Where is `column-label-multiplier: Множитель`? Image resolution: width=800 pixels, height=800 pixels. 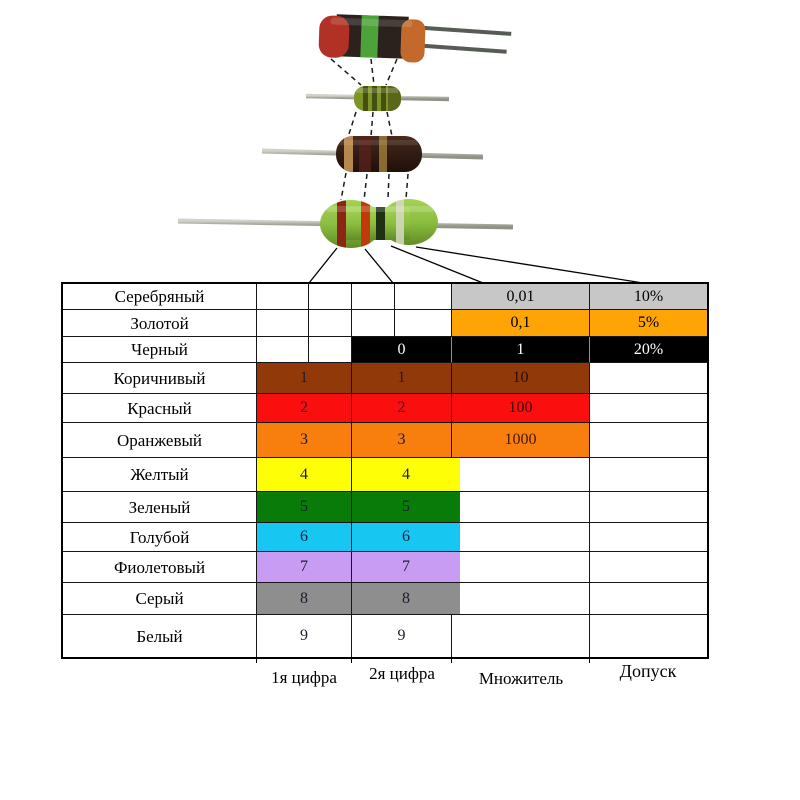
column-label-multiplier: Множитель is located at coordinates (521, 678).